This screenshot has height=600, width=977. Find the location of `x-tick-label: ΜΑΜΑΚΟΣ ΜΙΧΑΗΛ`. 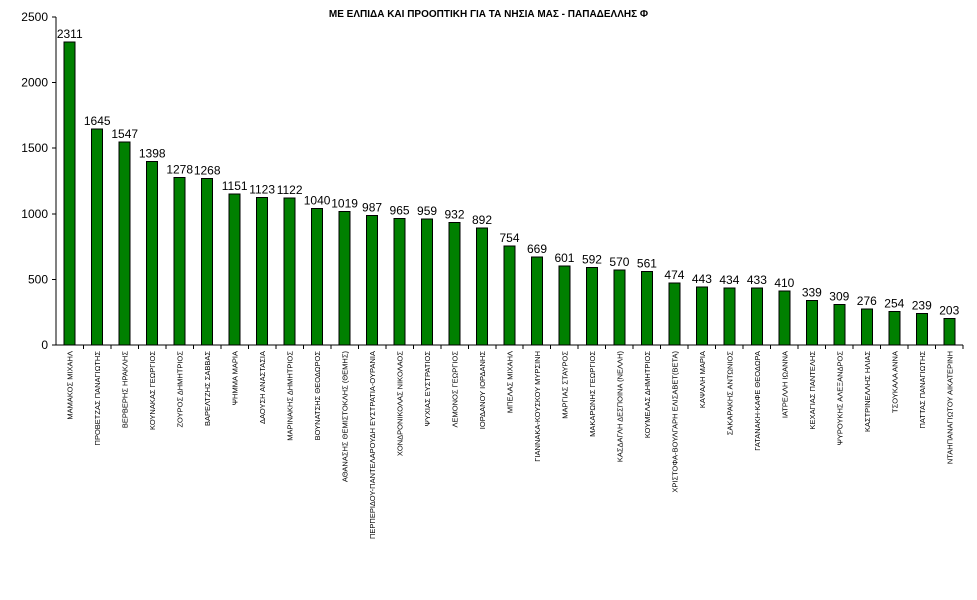

x-tick-label: ΜΑΜΑΚΟΣ ΜΙΧΑΗΛ is located at coordinates (70, 385).